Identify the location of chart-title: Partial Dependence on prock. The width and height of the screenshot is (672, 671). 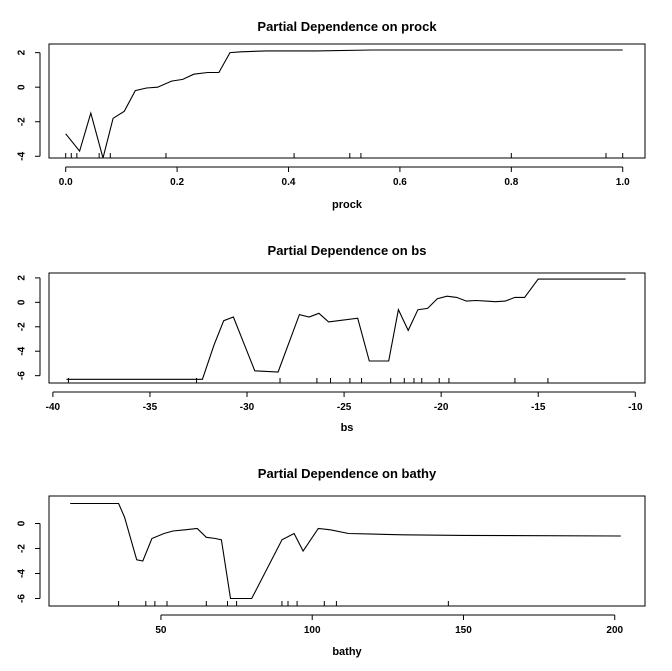
(347, 26).